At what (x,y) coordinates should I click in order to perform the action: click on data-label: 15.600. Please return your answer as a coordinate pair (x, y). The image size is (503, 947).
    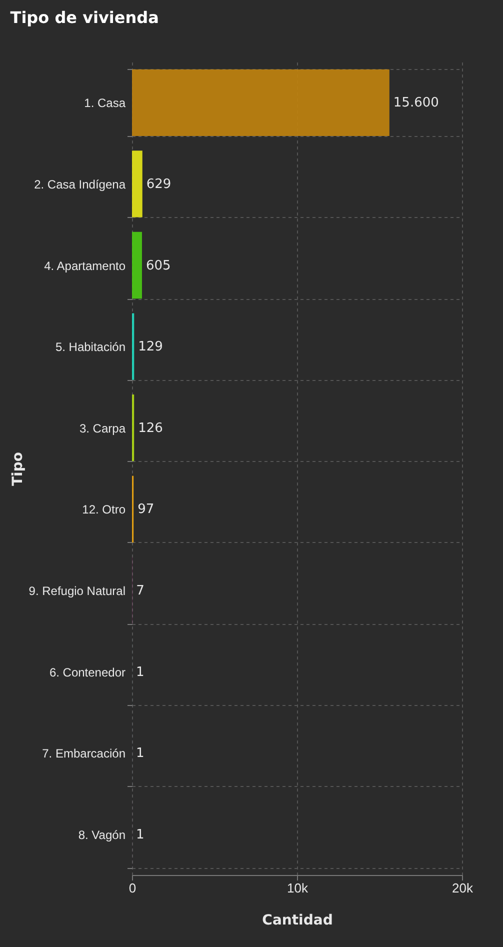
    Looking at the image, I should click on (416, 103).